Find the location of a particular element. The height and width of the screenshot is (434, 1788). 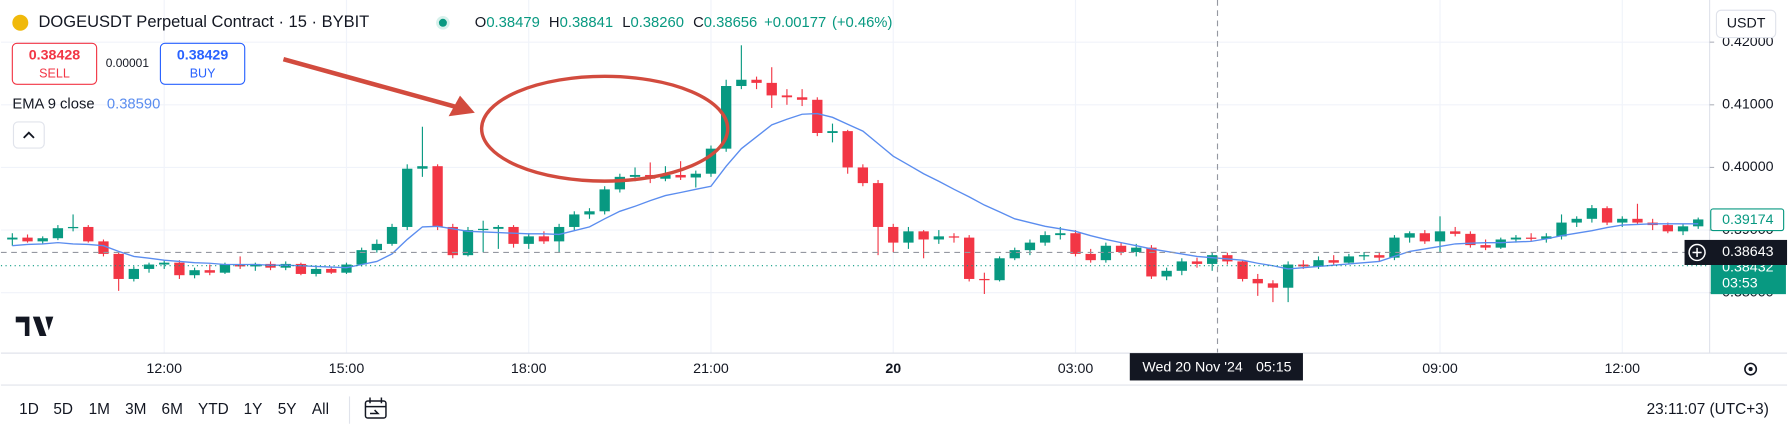

collapse-button is located at coordinates (28, 135).